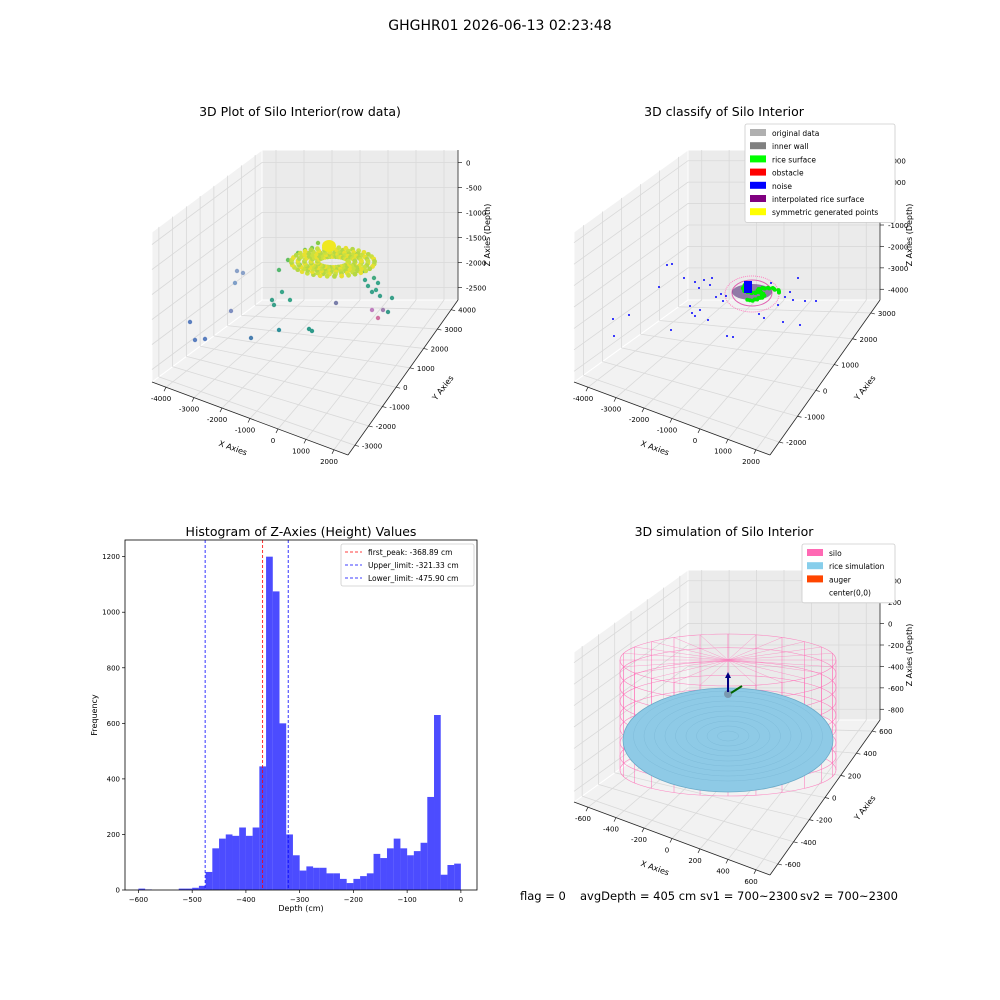 This screenshot has height=1000, width=1000. Describe the element at coordinates (728, 736) in the screenshot. I see `rice-mesh` at that location.